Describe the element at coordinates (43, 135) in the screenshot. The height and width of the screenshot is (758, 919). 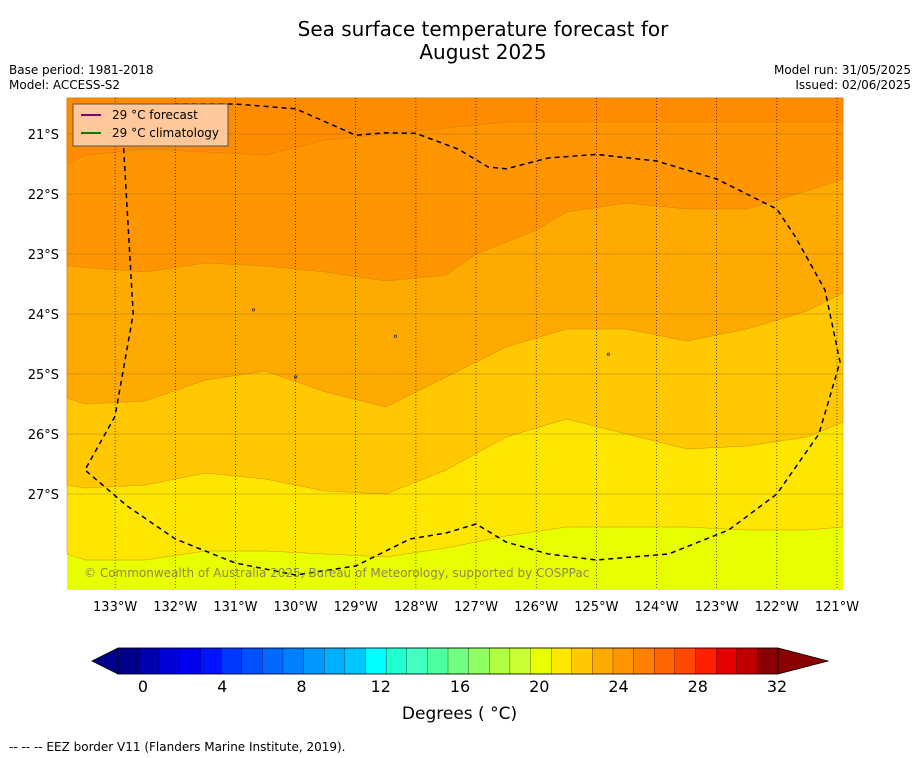
I see `y-tick-label: 21°S` at that location.